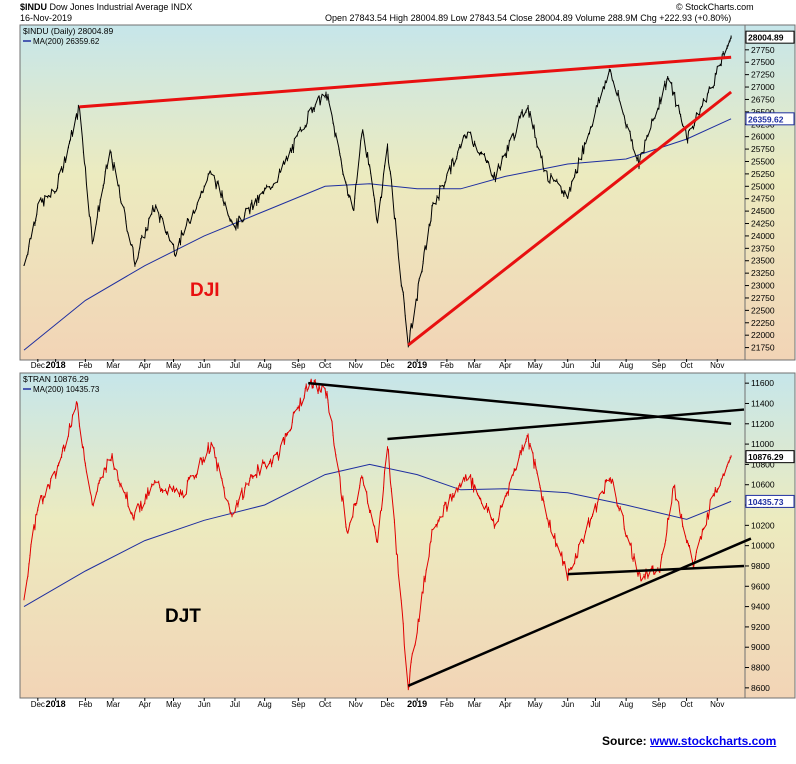 This screenshot has width=796, height=764. What do you see at coordinates (760, 668) in the screenshot?
I see `djt-y-tick-label: 8800` at bounding box center [760, 668].